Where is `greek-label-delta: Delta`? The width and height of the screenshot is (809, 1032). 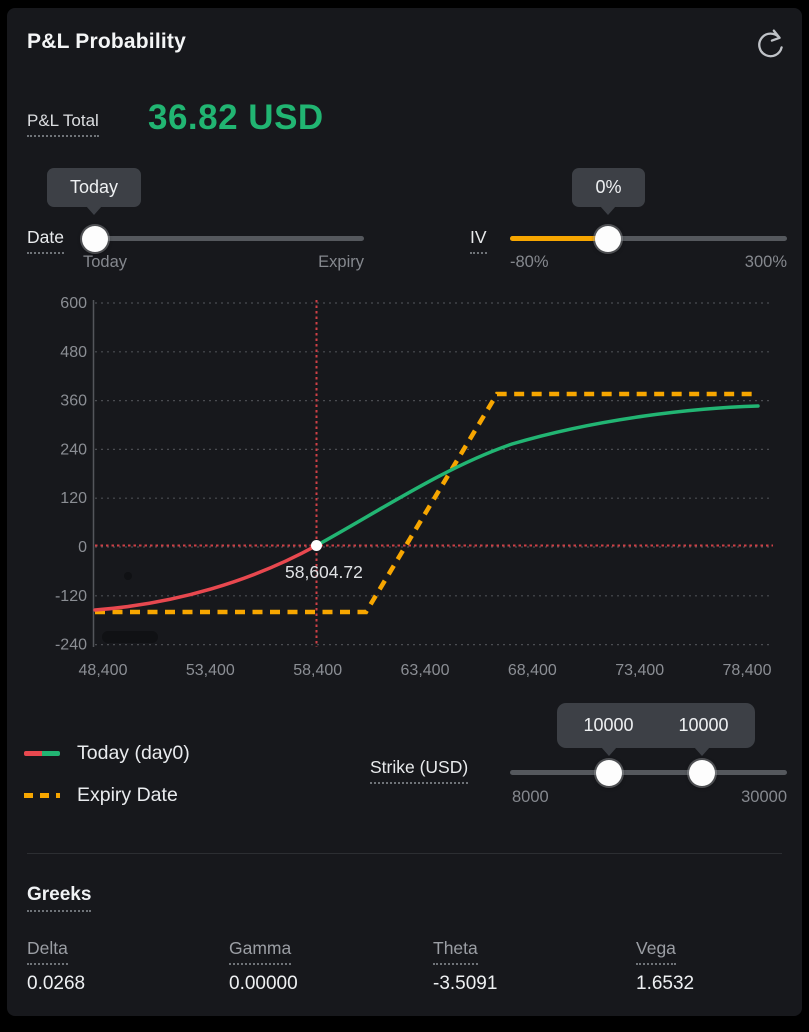
greek-label-delta: Delta is located at coordinates (47, 951).